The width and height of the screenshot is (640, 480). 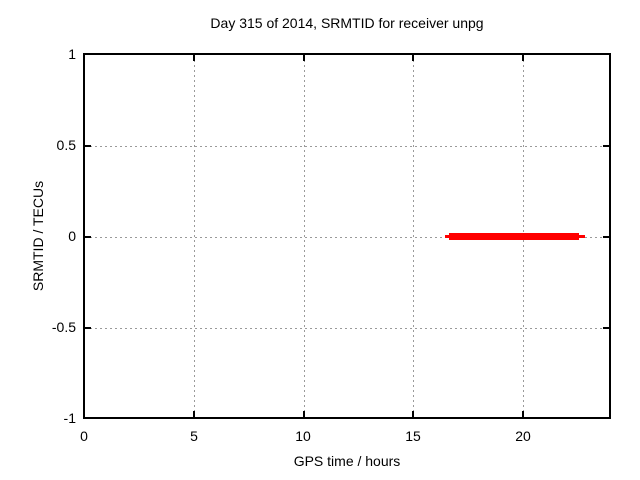 I want to click on x-tick-label-10: 10, so click(x=303, y=436).